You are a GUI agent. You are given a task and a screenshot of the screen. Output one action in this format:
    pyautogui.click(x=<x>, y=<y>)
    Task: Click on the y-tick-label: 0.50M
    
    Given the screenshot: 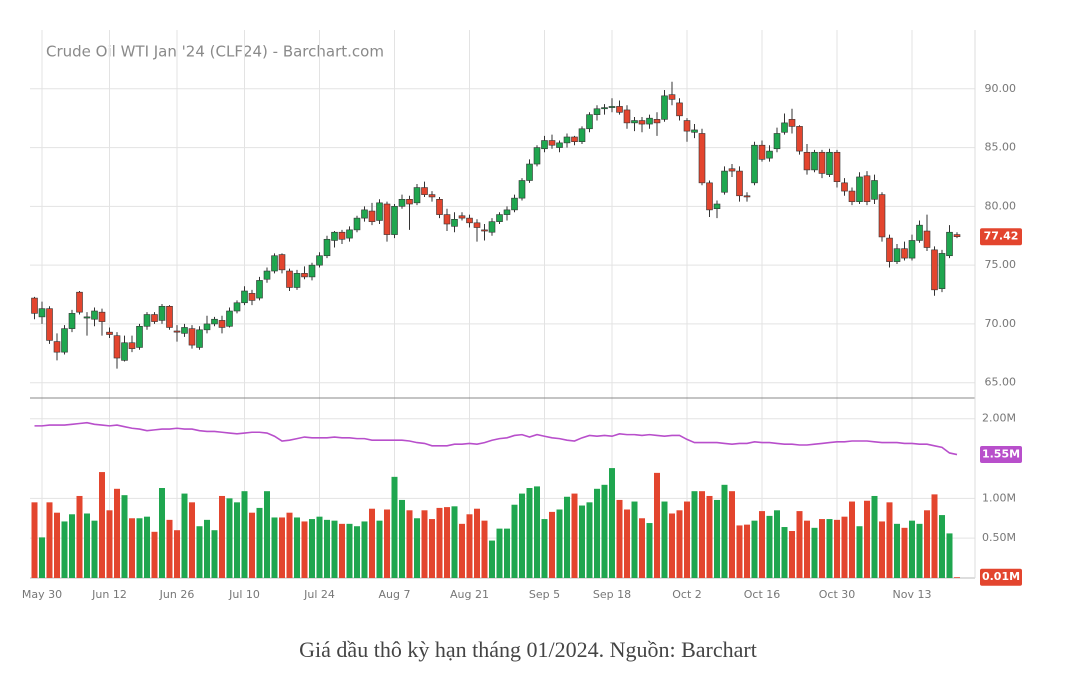 What is the action you would take?
    pyautogui.click(x=999, y=537)
    